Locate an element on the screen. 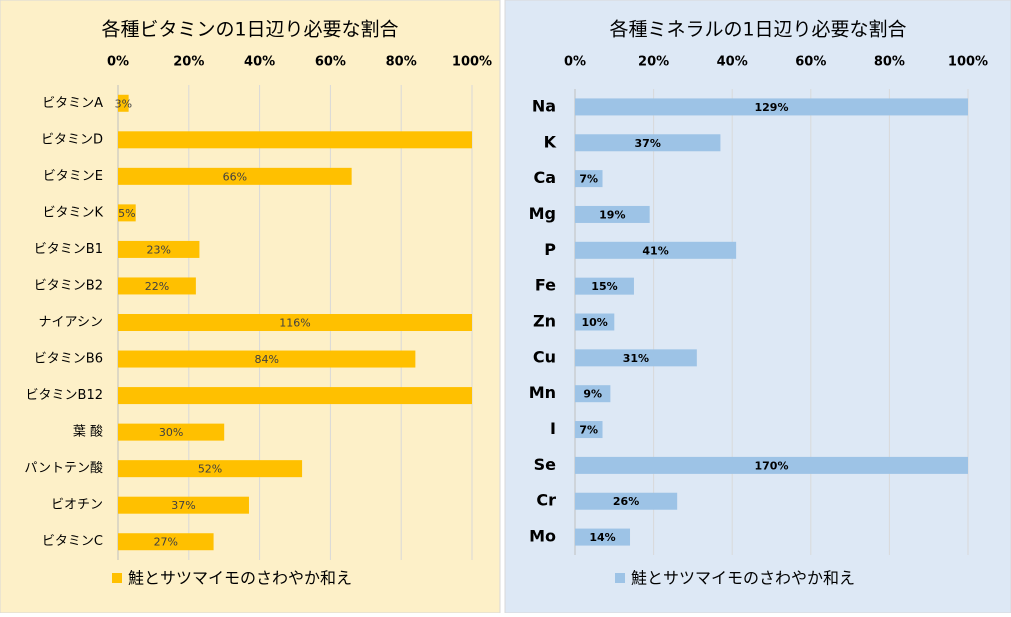 The height and width of the screenshot is (617, 1011). data-label: 41% is located at coordinates (655, 250).